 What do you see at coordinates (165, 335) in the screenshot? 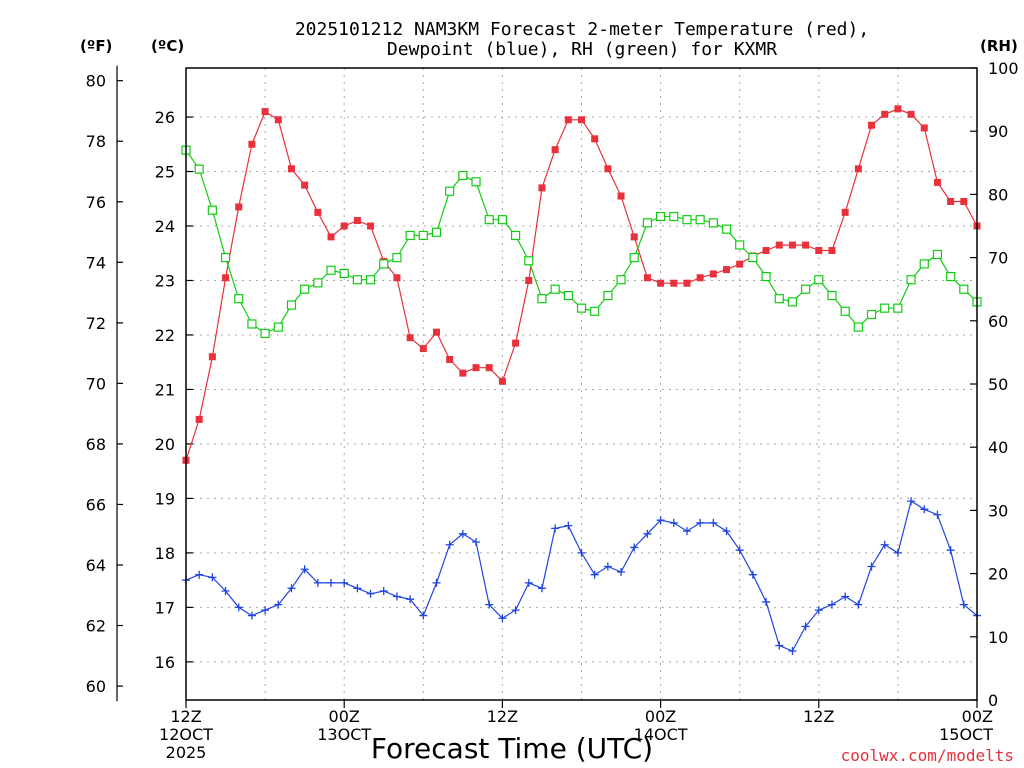
I see `celsius-tick-label: 22` at bounding box center [165, 335].